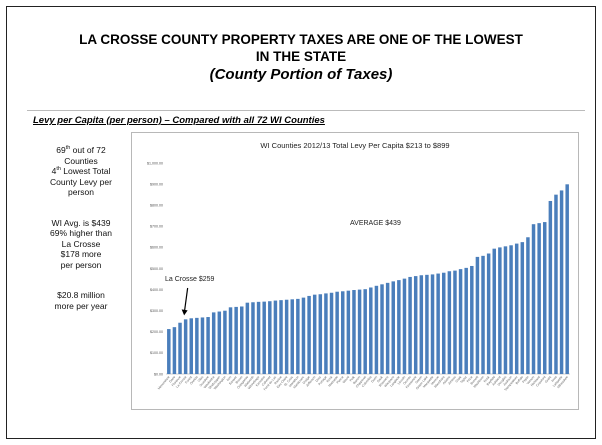 This screenshot has width=602, height=445. I want to click on x-tick-label: Richland, so click(535, 381).